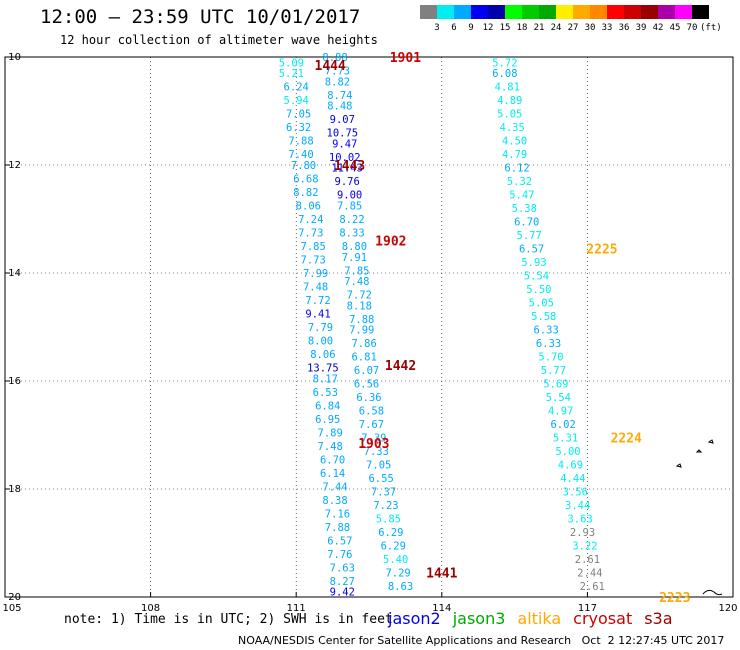 This screenshot has height=650, width=740. I want to click on wave-height-value: 7.76, so click(339, 555).